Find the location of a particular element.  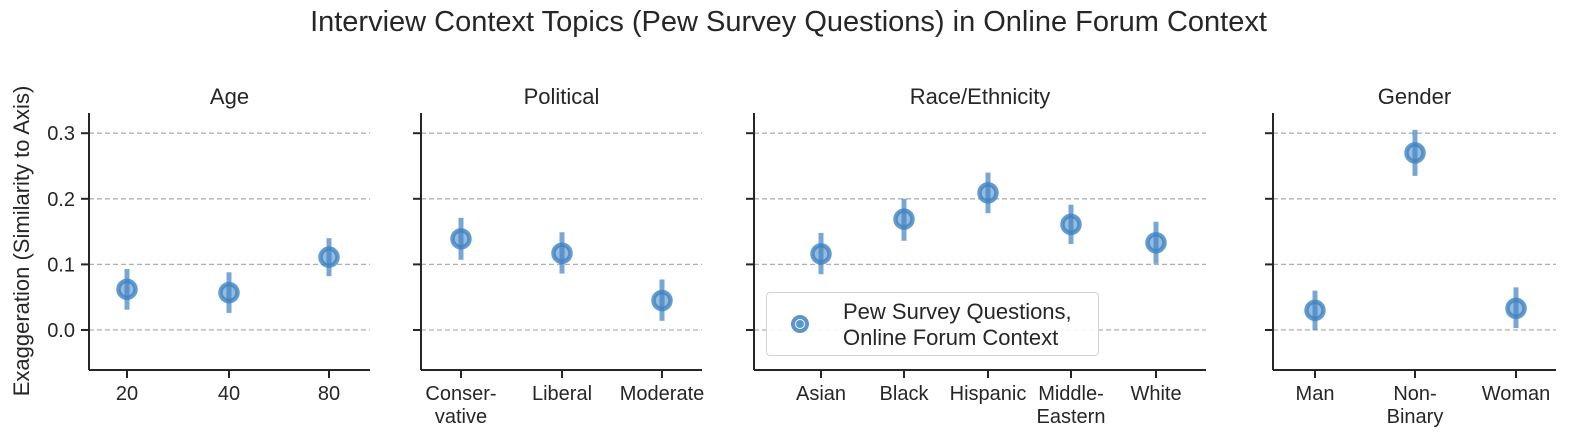

y-tick-label: 0.2 is located at coordinates (61, 200).